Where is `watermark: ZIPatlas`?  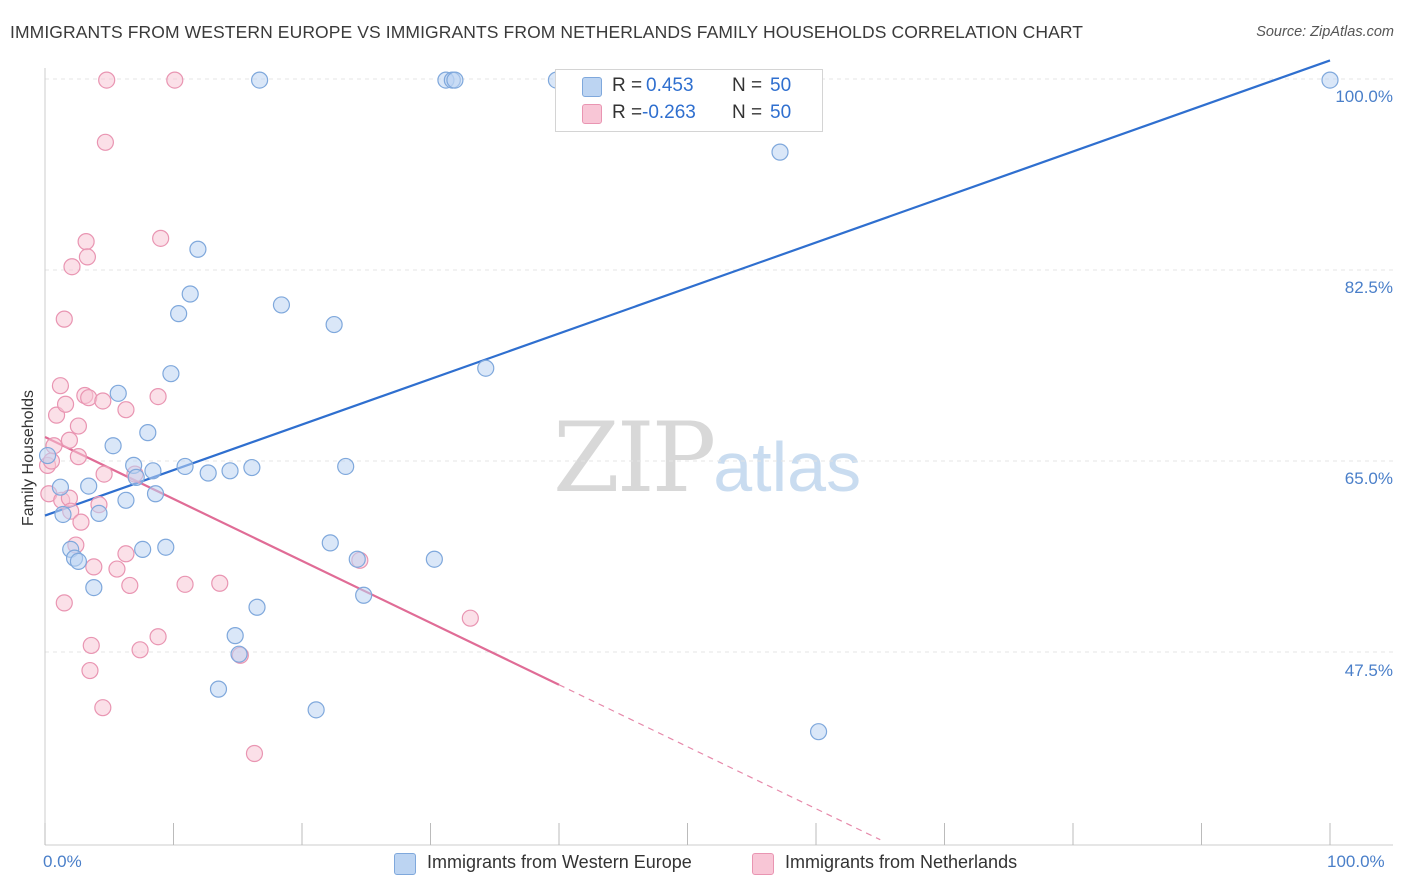 watermark: ZIPatlas is located at coordinates (707, 458).